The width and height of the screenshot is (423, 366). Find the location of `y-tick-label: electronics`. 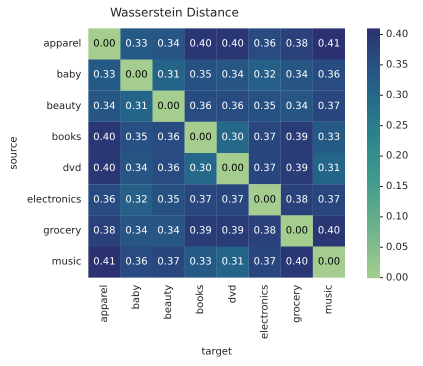

y-tick-label: electronics is located at coordinates (54, 200).